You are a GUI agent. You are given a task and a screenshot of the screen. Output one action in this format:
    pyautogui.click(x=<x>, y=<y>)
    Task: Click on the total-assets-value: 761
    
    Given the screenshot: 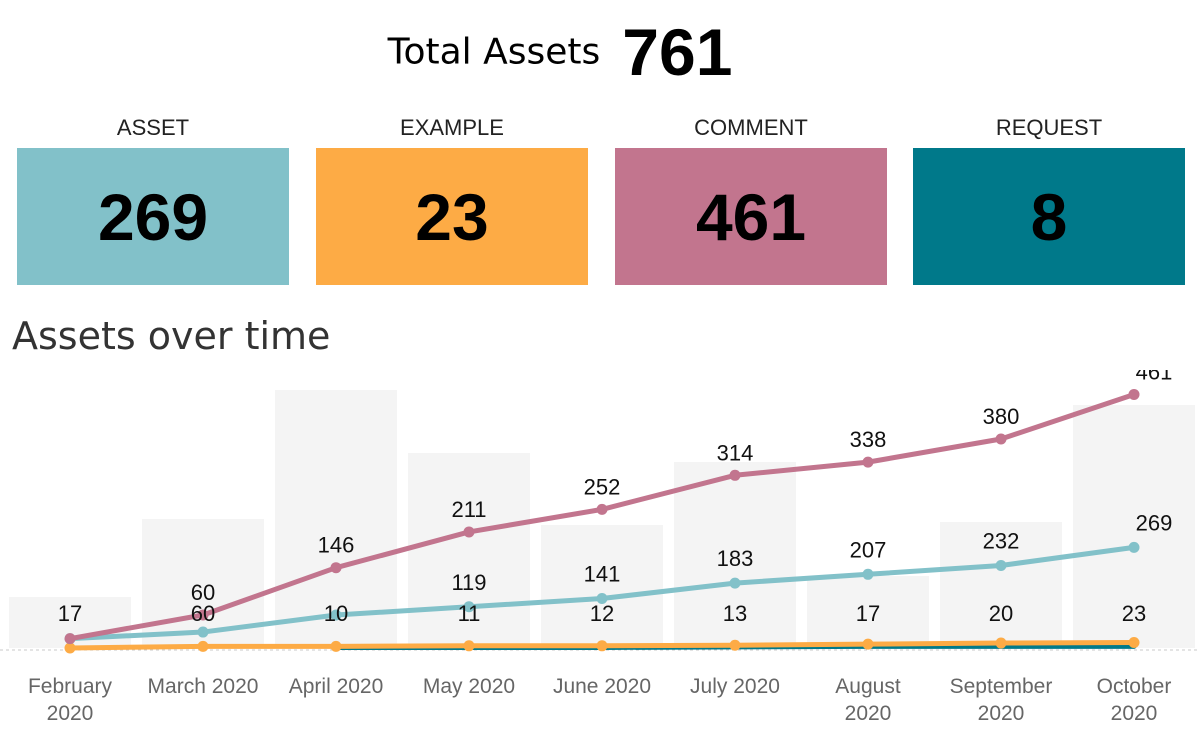 What is the action you would take?
    pyautogui.click(x=677, y=52)
    